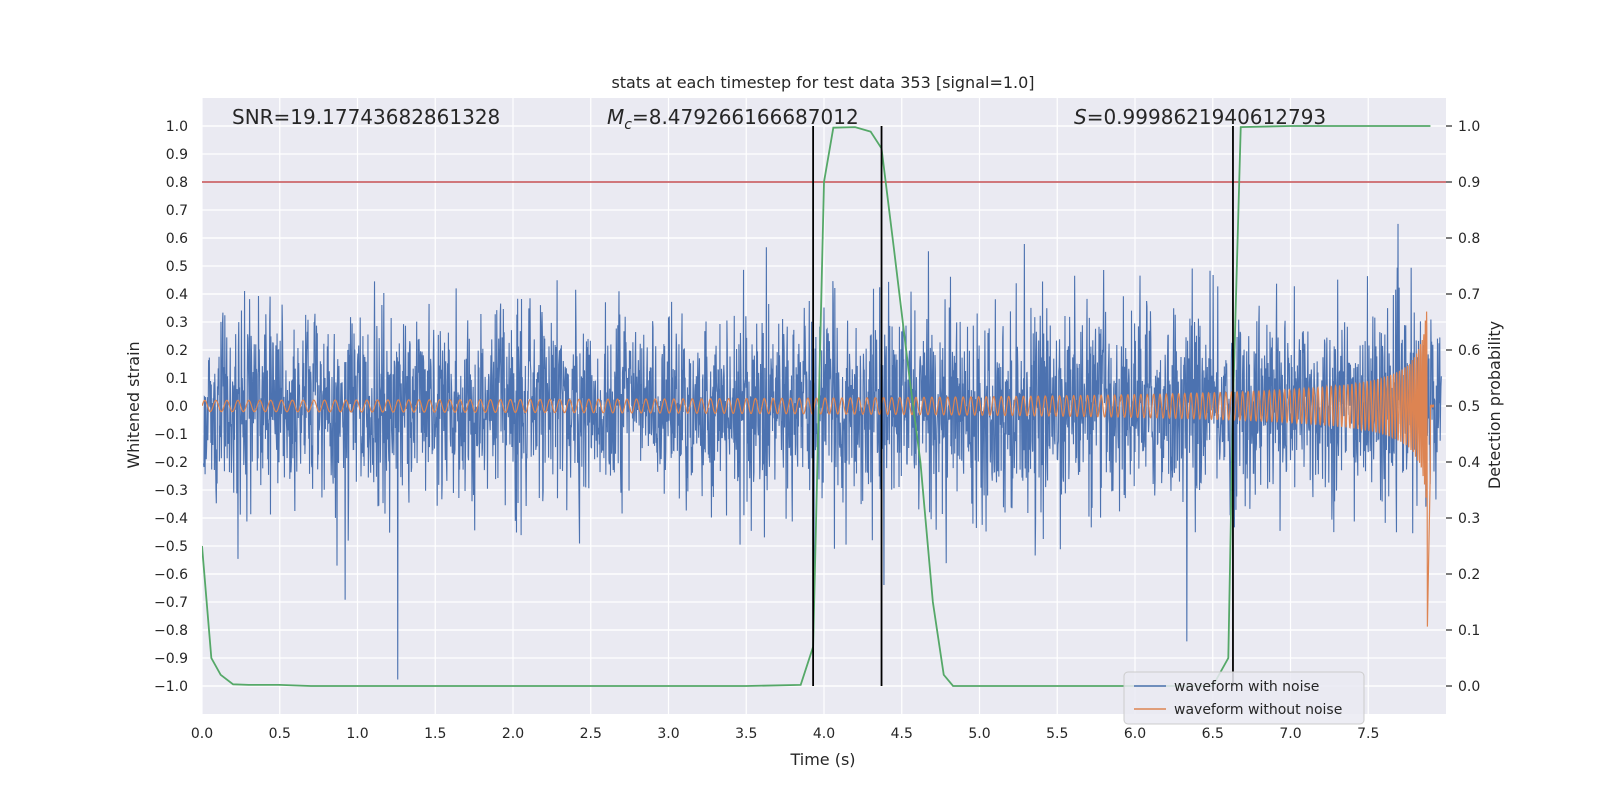  Describe the element at coordinates (1494, 405) in the screenshot. I see `y2-axis-label: Detection probability` at that location.